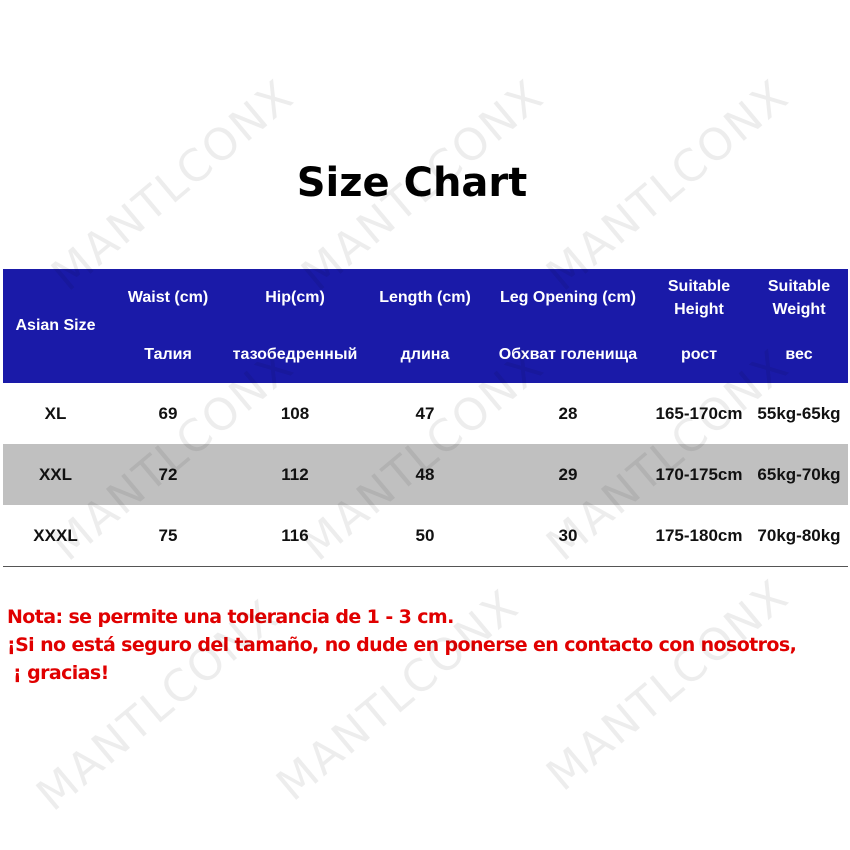 This screenshot has width=850, height=850. Describe the element at coordinates (699, 474) in the screenshot. I see `cell-height: 170-175cm` at that location.